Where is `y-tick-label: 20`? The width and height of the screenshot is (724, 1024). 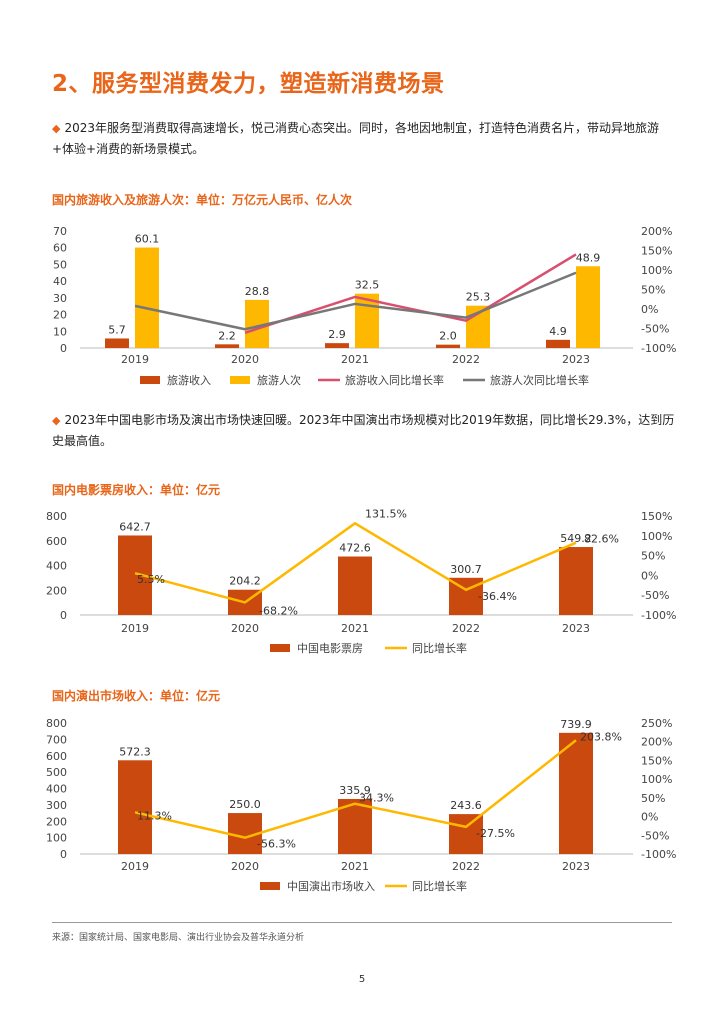 y-tick-label: 20 is located at coordinates (60, 315).